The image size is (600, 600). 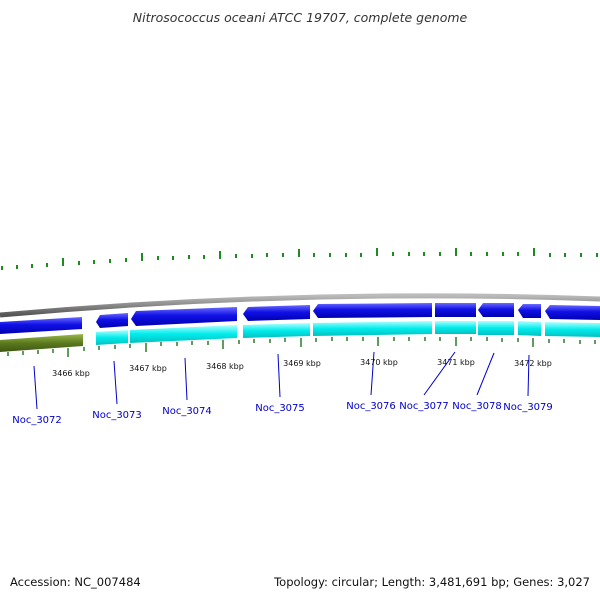 What do you see at coordinates (183, 334) in the screenshot?
I see `reverse-gene-b` at bounding box center [183, 334].